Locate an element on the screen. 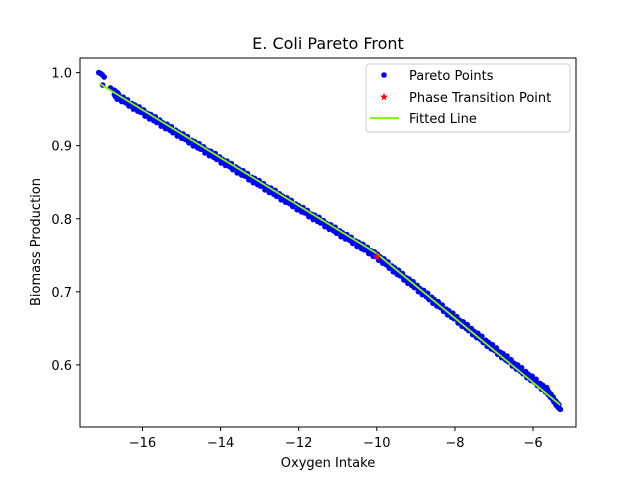  y-tick-label: 0.7 is located at coordinates (61, 293).